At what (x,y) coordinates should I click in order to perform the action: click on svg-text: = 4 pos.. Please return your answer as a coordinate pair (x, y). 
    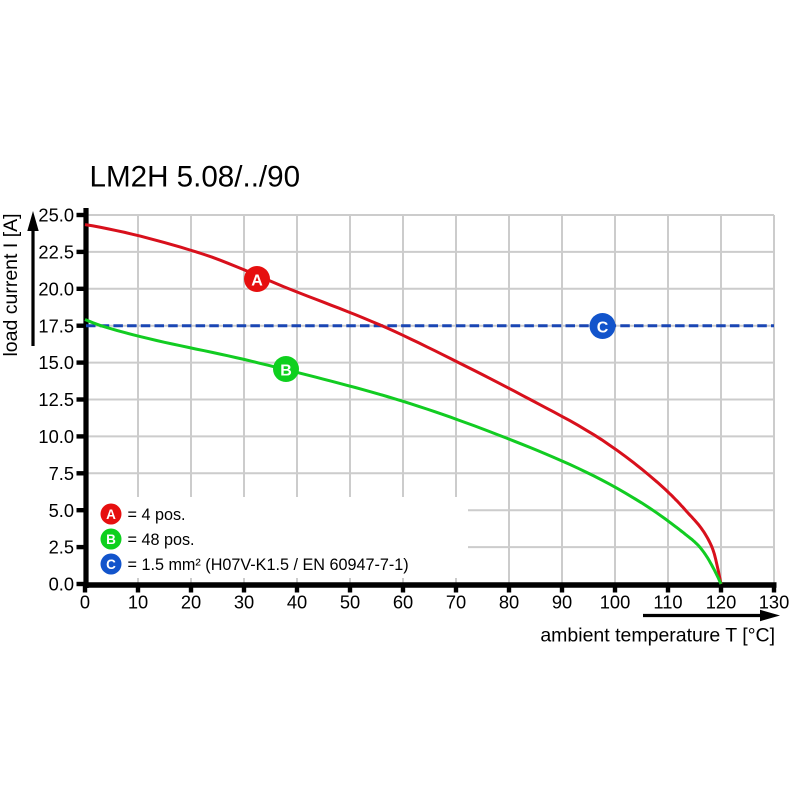
    Looking at the image, I should click on (157, 515).